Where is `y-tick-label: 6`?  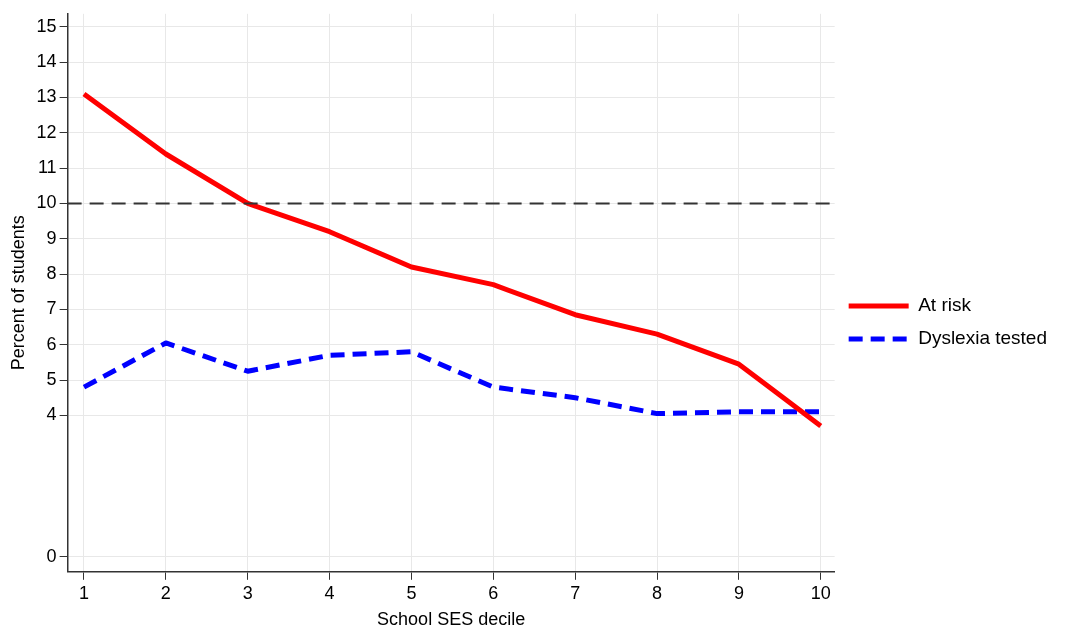
y-tick-label: 6 is located at coordinates (51, 343).